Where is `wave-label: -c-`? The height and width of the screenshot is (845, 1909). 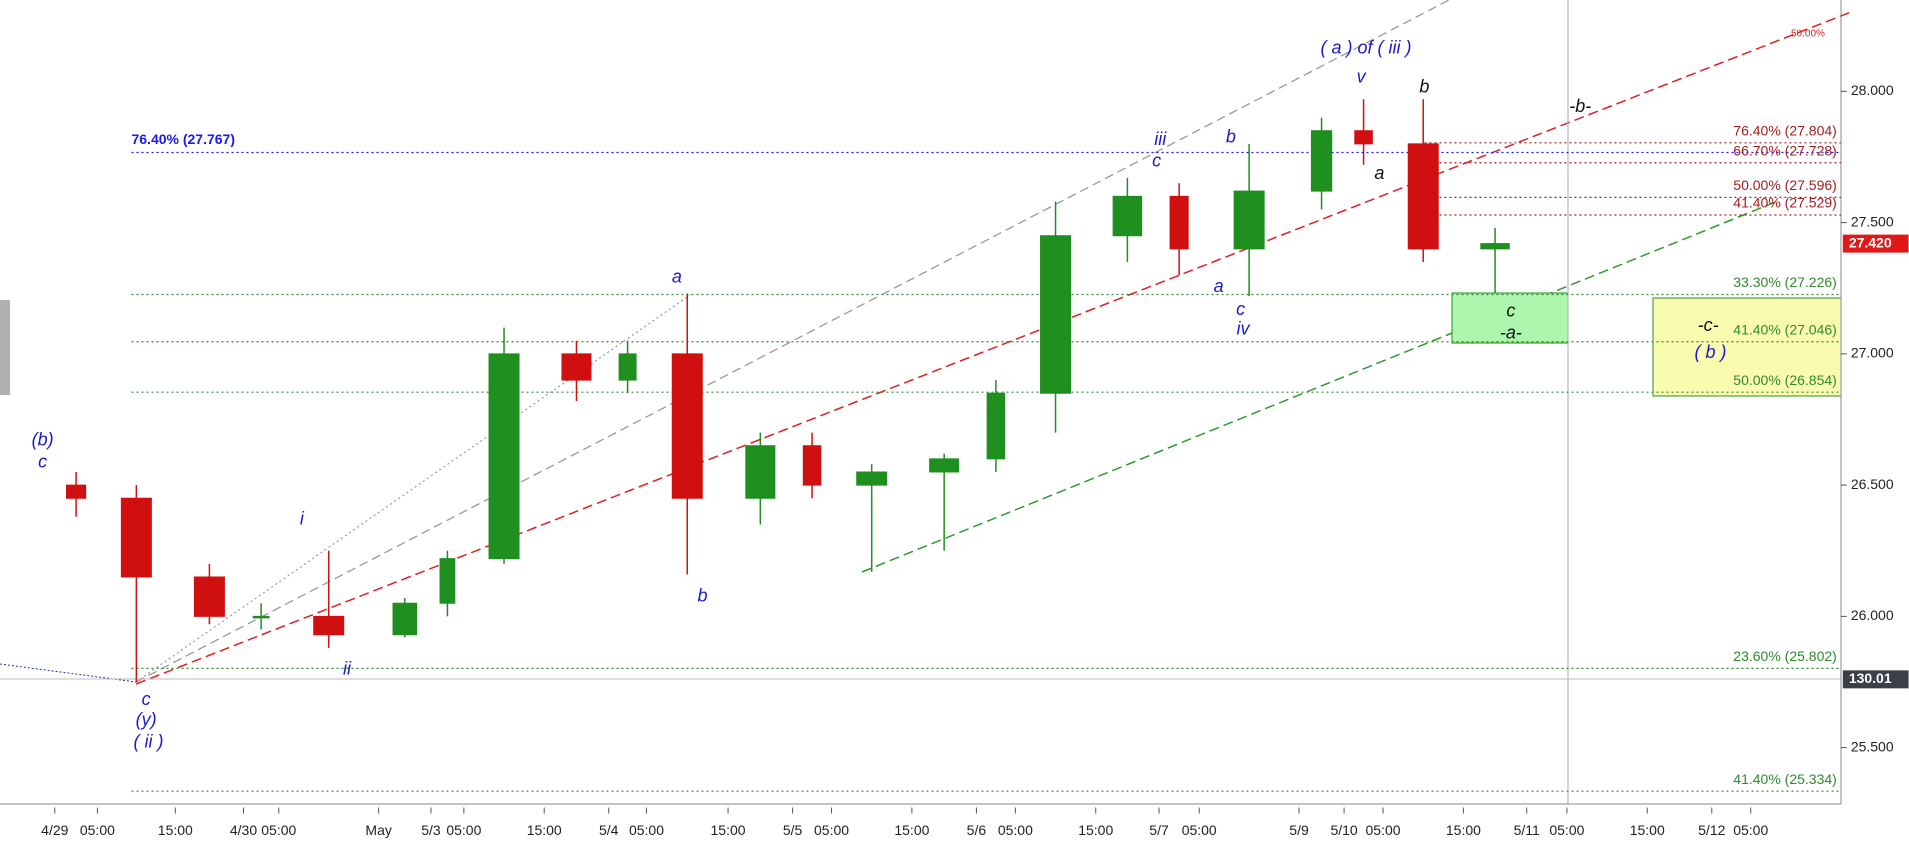
wave-label: -c- is located at coordinates (1708, 325).